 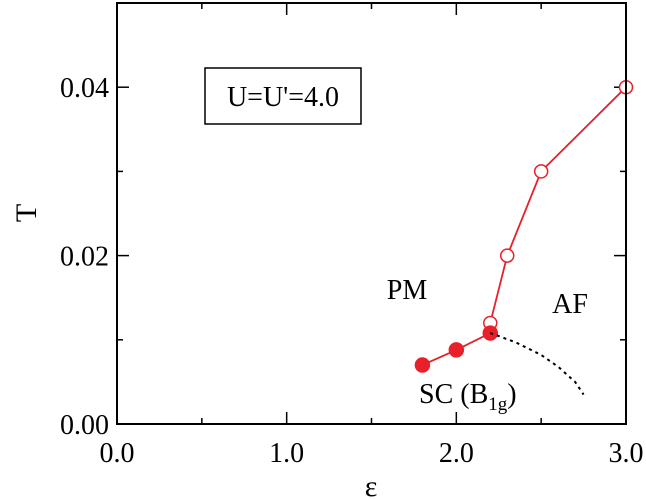 What do you see at coordinates (456, 453) in the screenshot?
I see `x-tick-label: 2.0` at bounding box center [456, 453].